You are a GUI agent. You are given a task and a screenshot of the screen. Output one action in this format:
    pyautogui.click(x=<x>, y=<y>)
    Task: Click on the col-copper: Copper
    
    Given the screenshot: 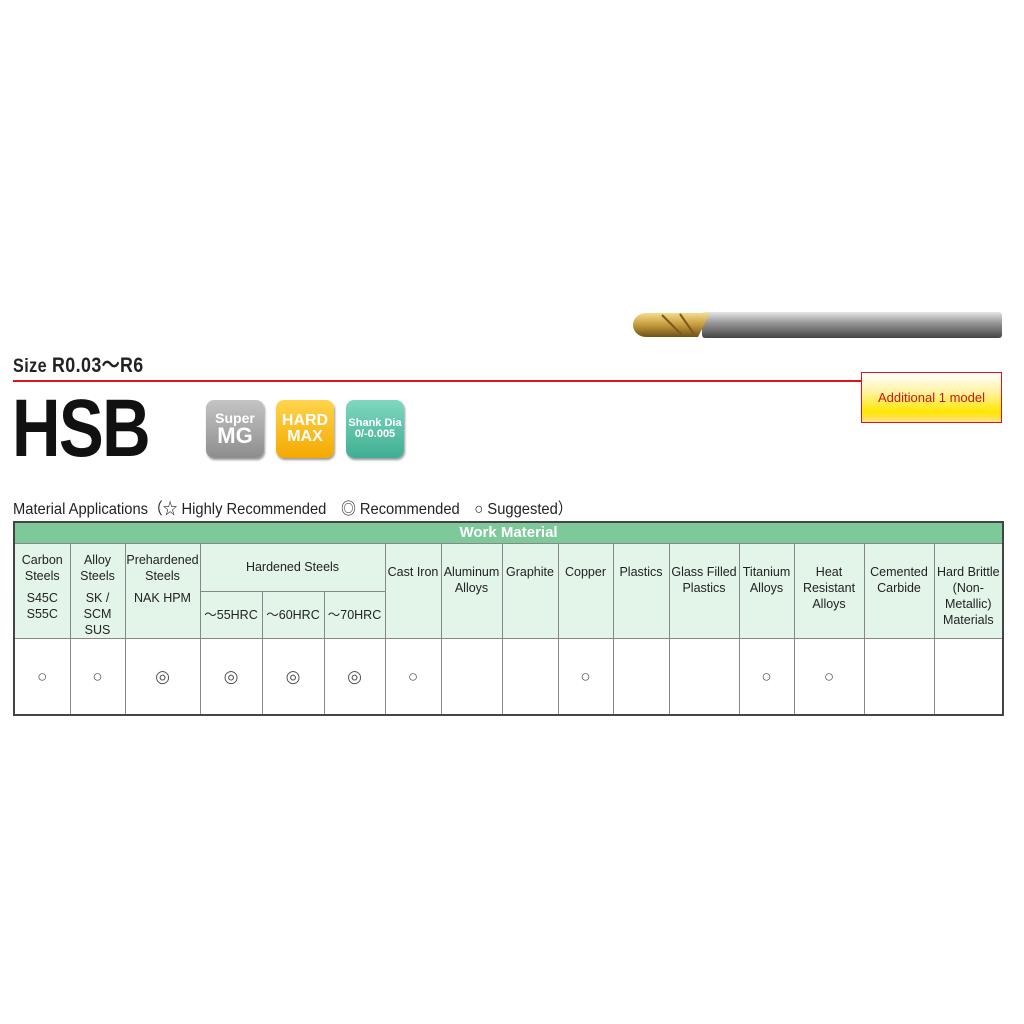 What is the action you would take?
    pyautogui.click(x=585, y=591)
    